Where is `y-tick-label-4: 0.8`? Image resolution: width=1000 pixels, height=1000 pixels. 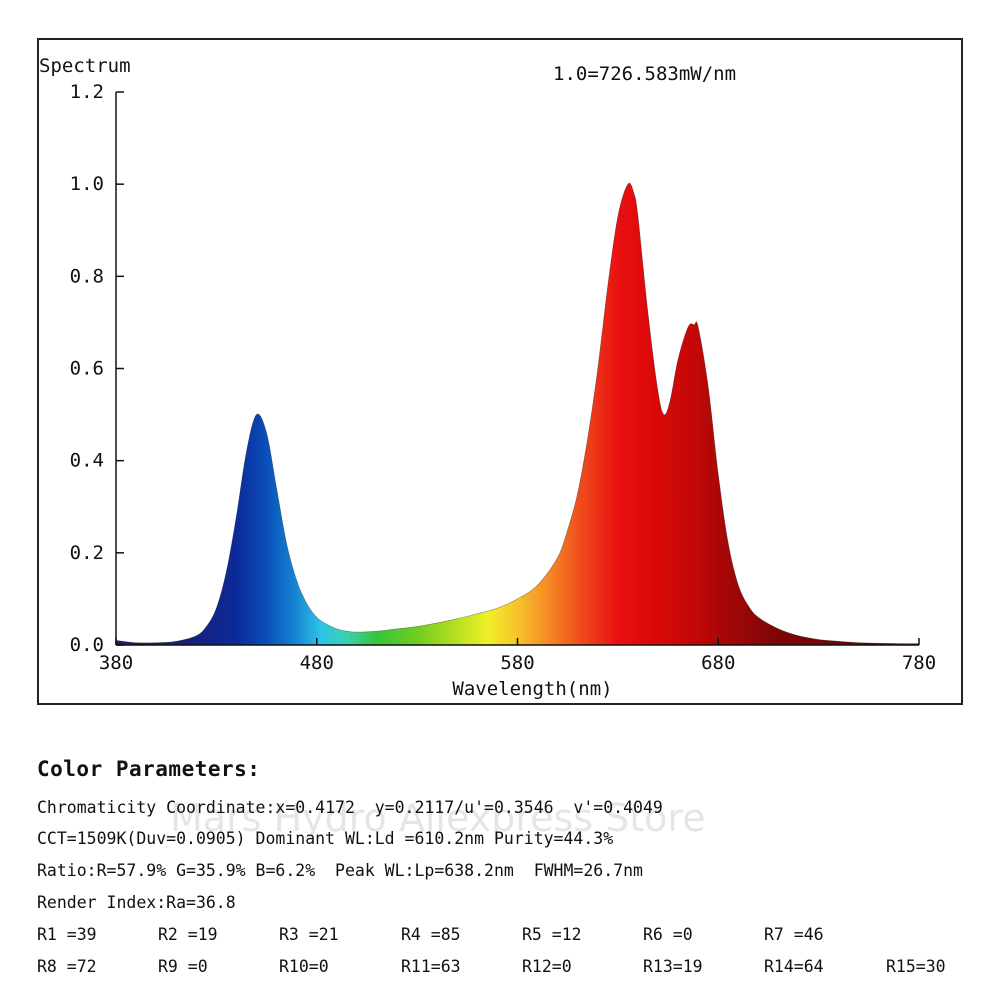 y-tick-label-4: 0.8 is located at coordinates (87, 276).